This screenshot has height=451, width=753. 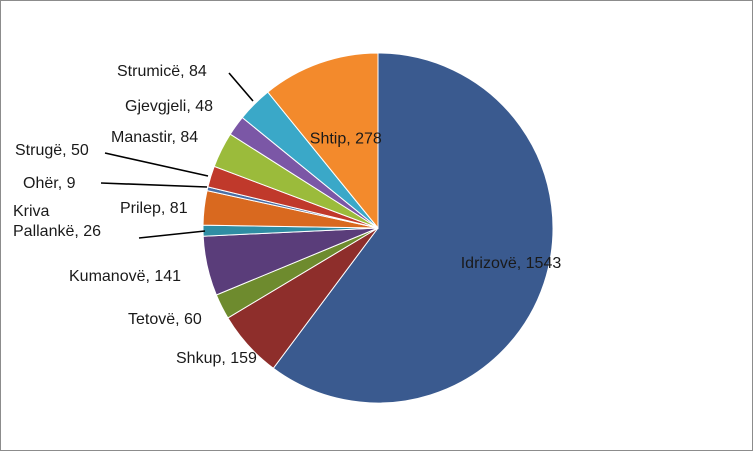 What do you see at coordinates (154, 185) in the screenshot?
I see `leader-line-oher` at bounding box center [154, 185].